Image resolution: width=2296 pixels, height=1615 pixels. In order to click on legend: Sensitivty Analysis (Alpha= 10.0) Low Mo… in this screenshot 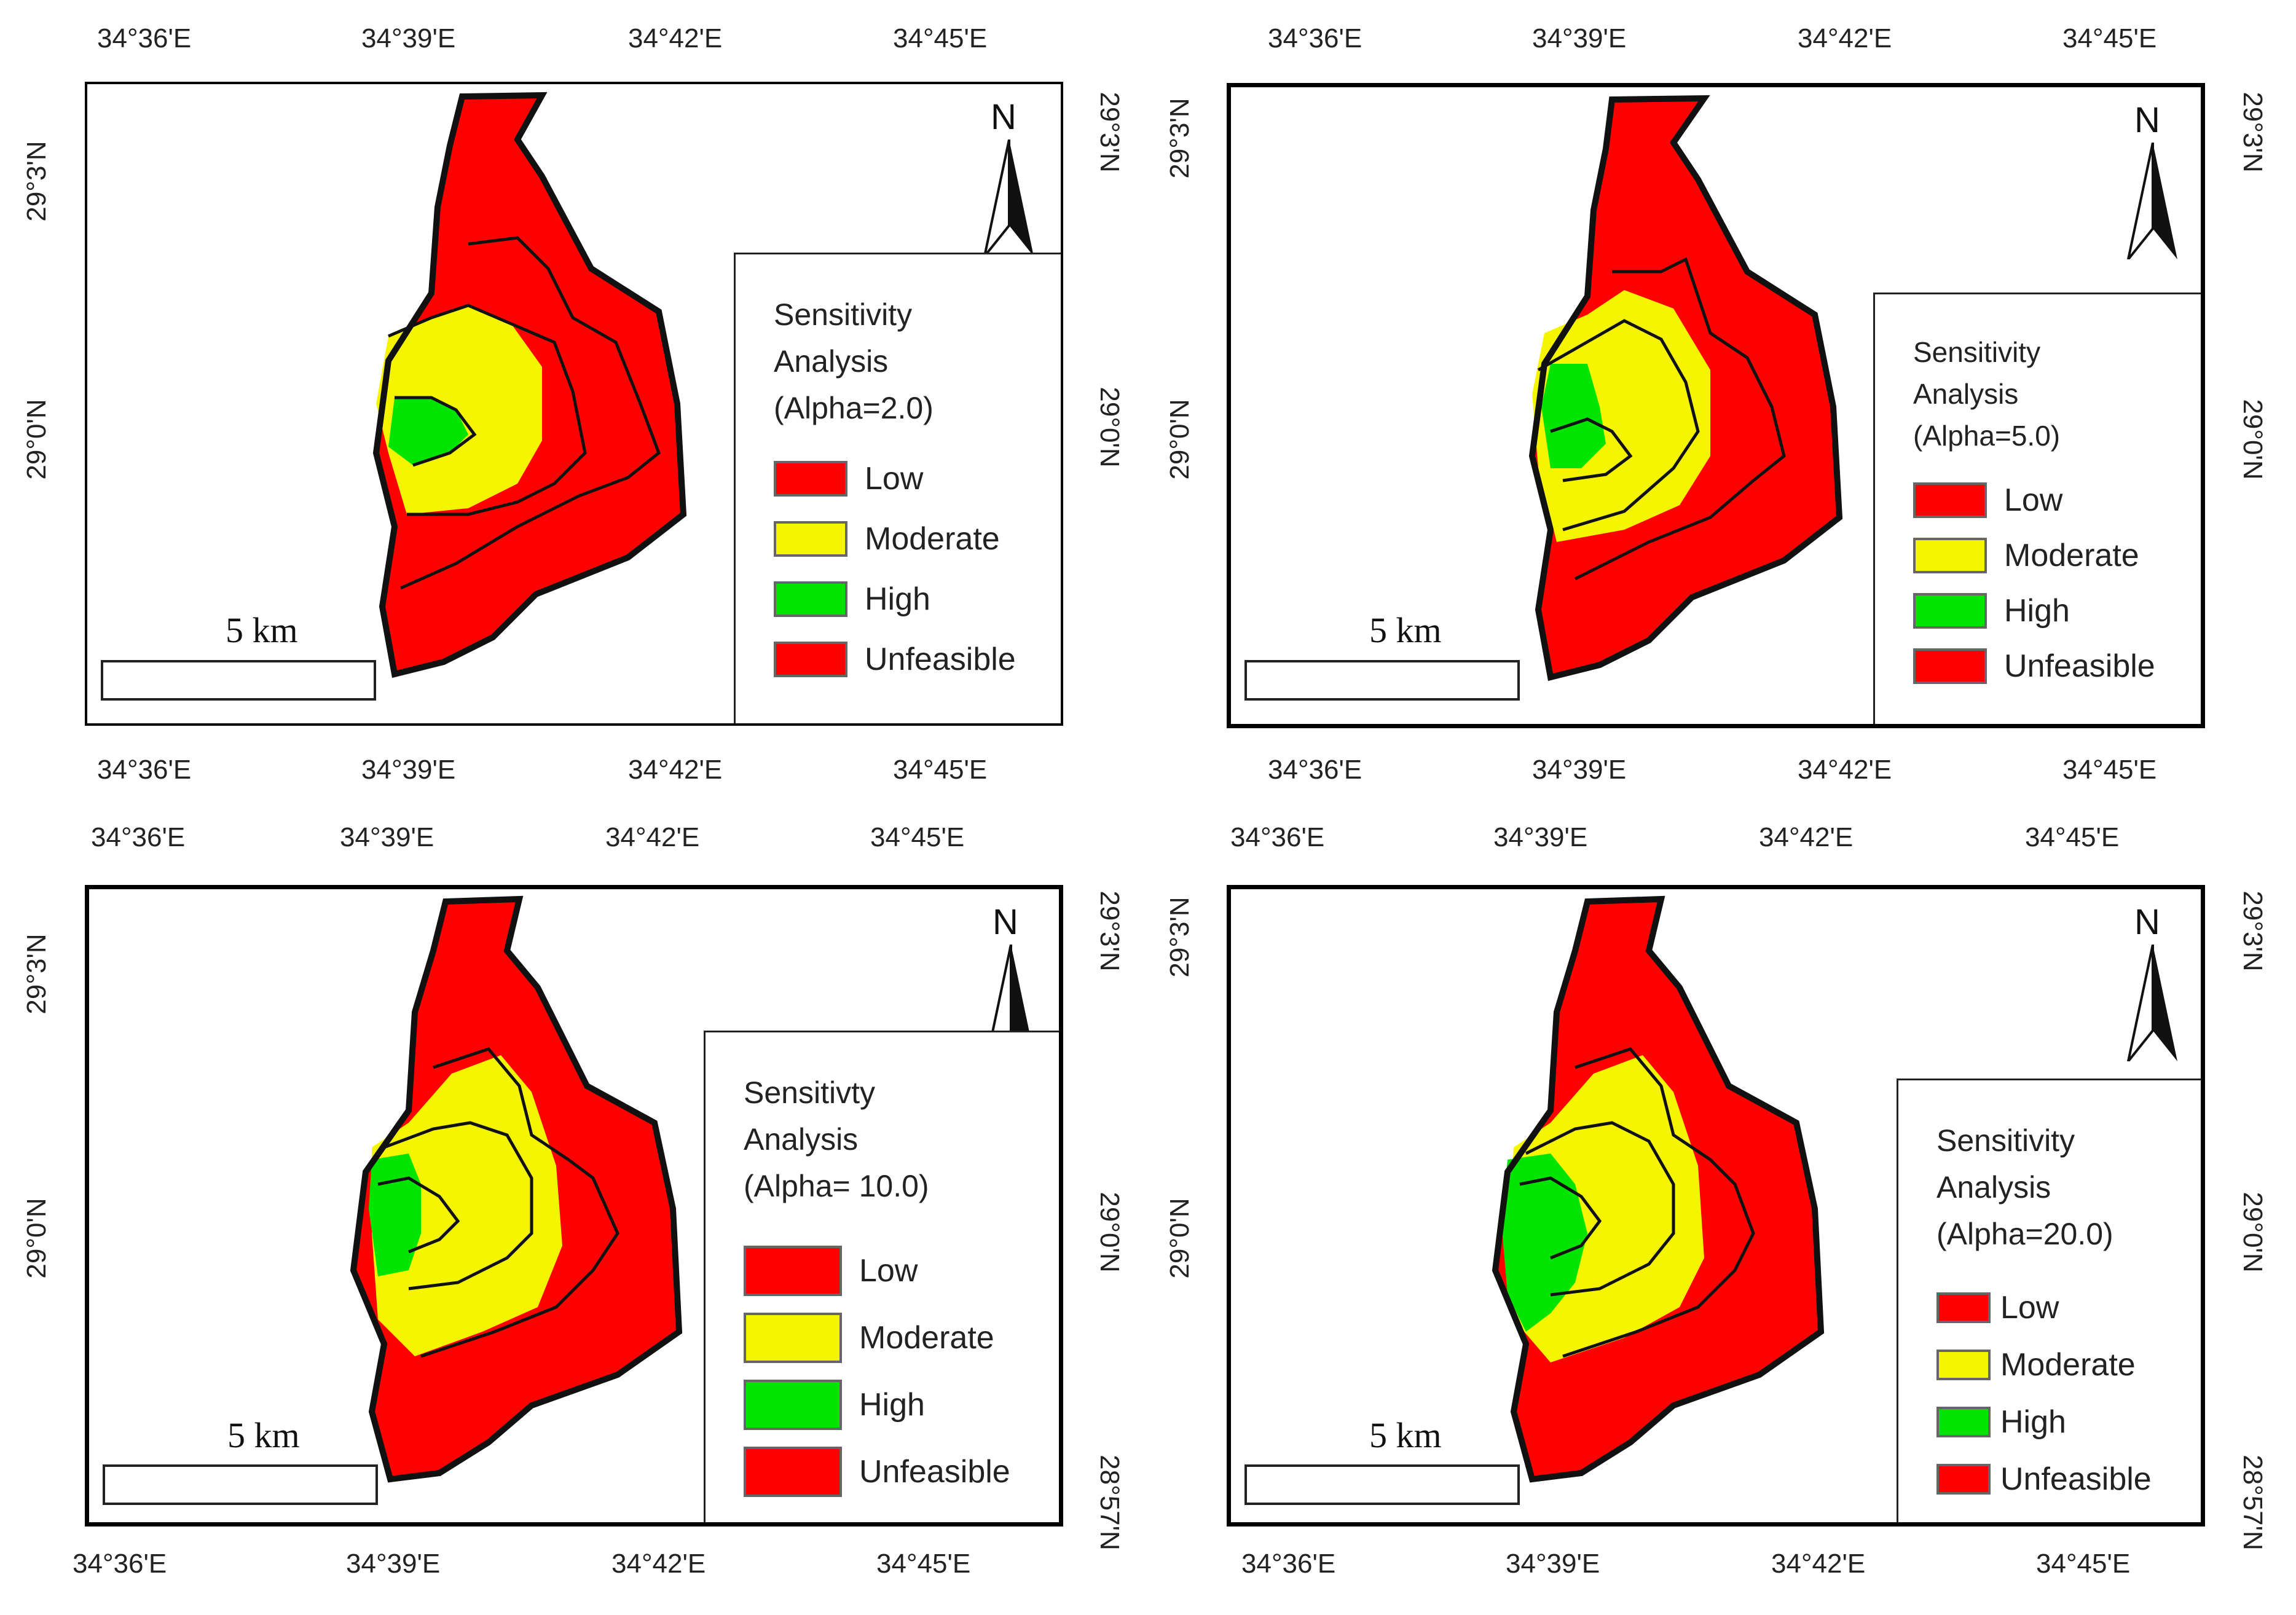, I will do `click(881, 1276)`.